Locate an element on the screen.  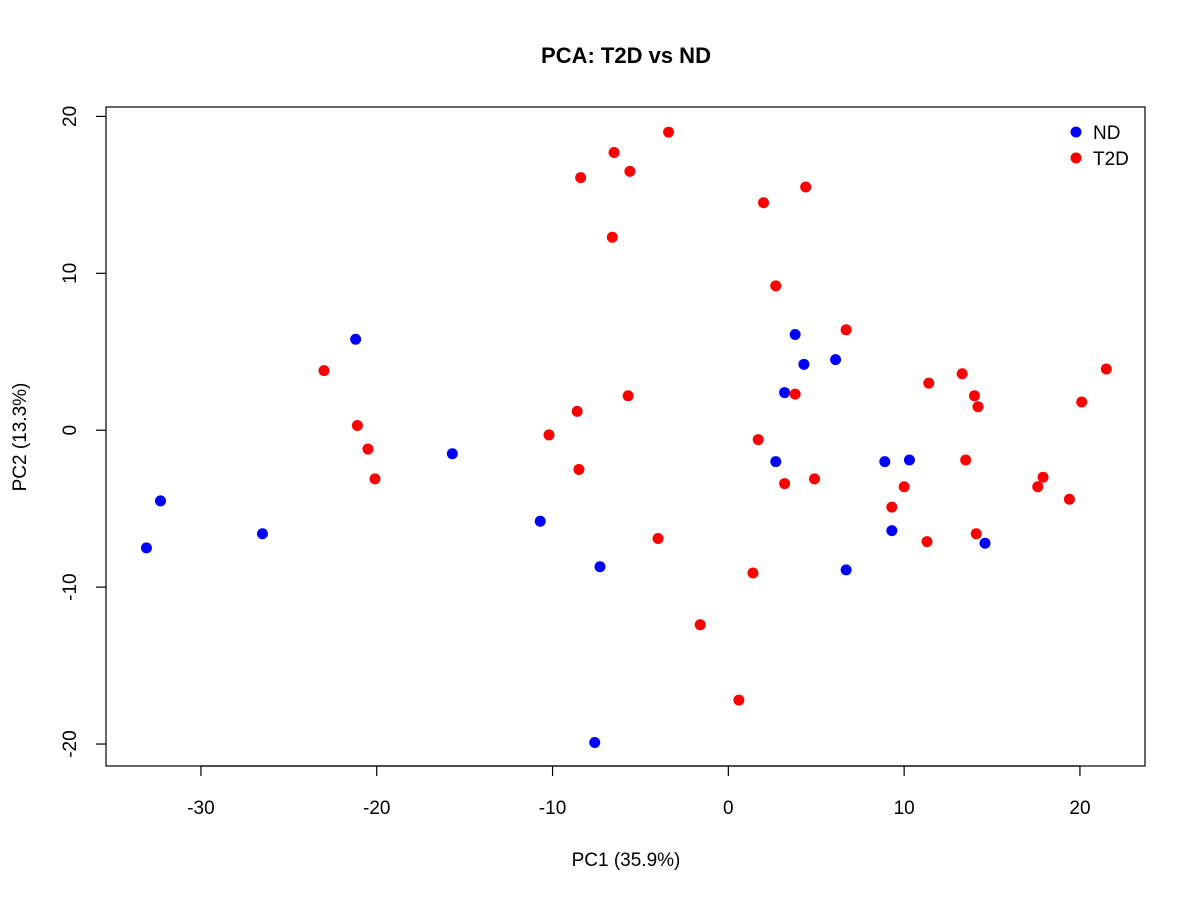
y-tick-label: 10 is located at coordinates (70, 273).